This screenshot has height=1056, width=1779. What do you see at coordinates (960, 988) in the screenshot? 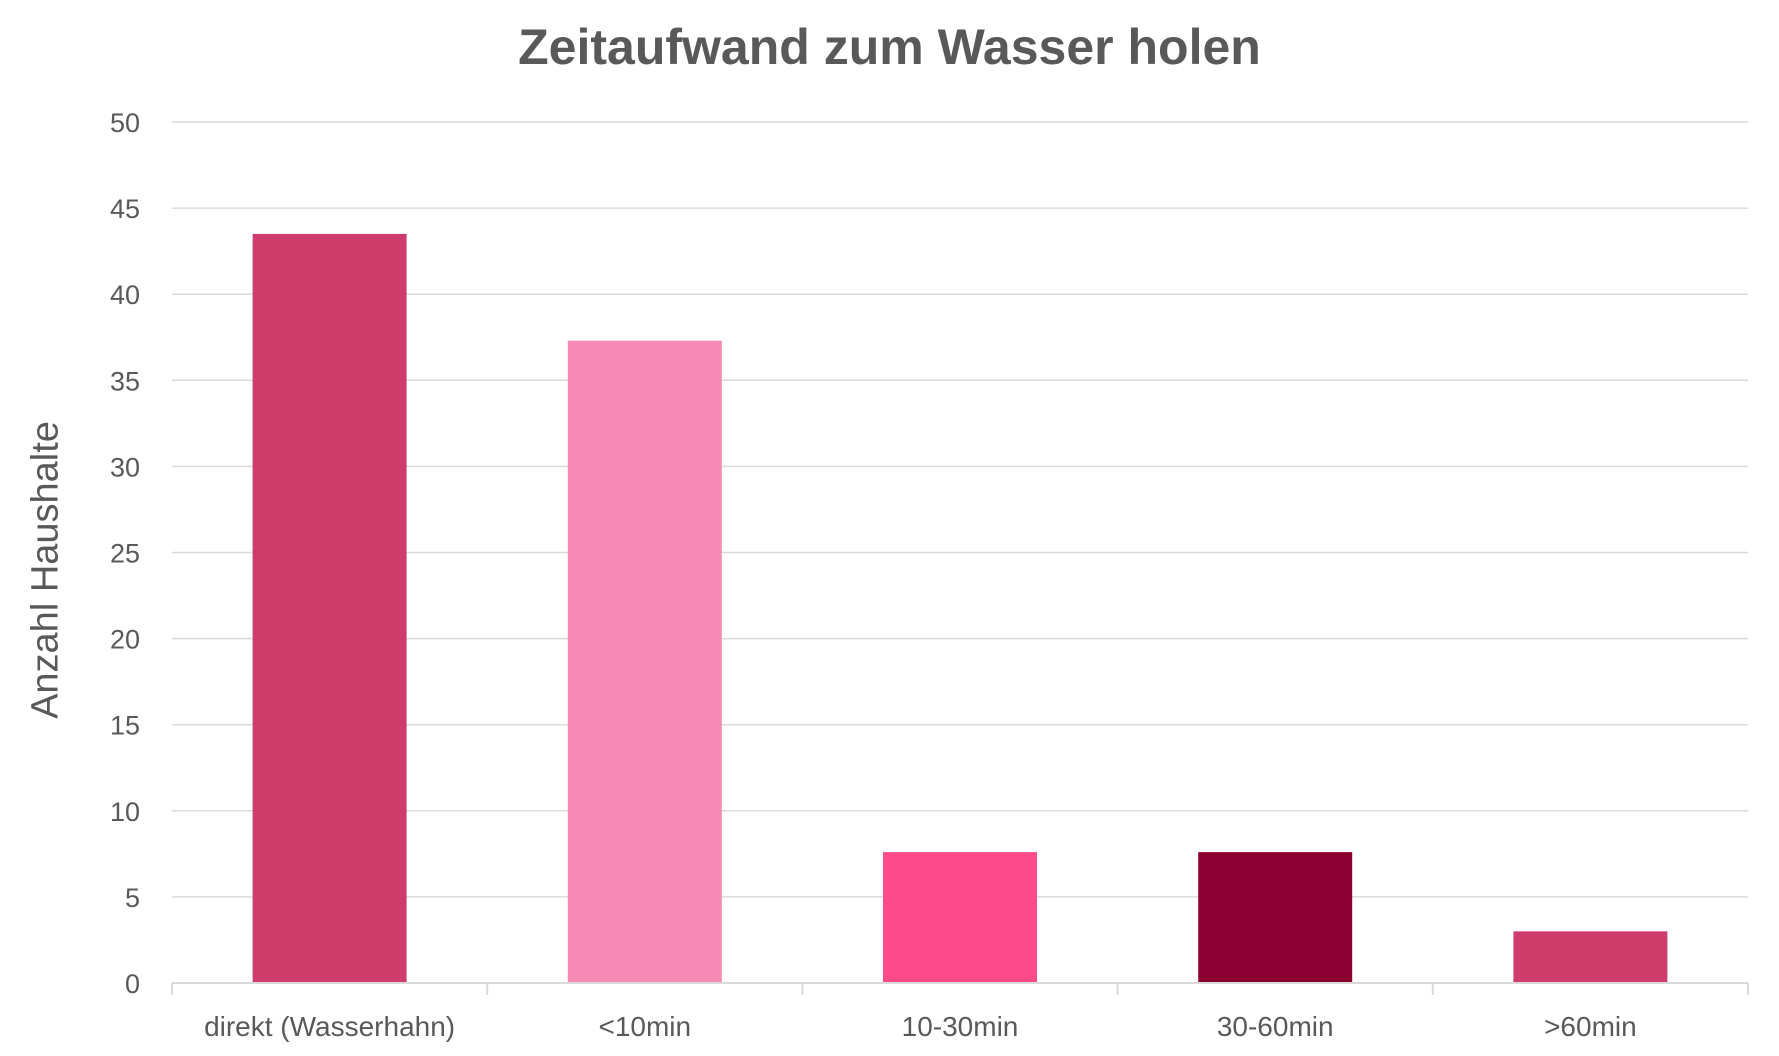
I see `x-axis` at bounding box center [960, 988].